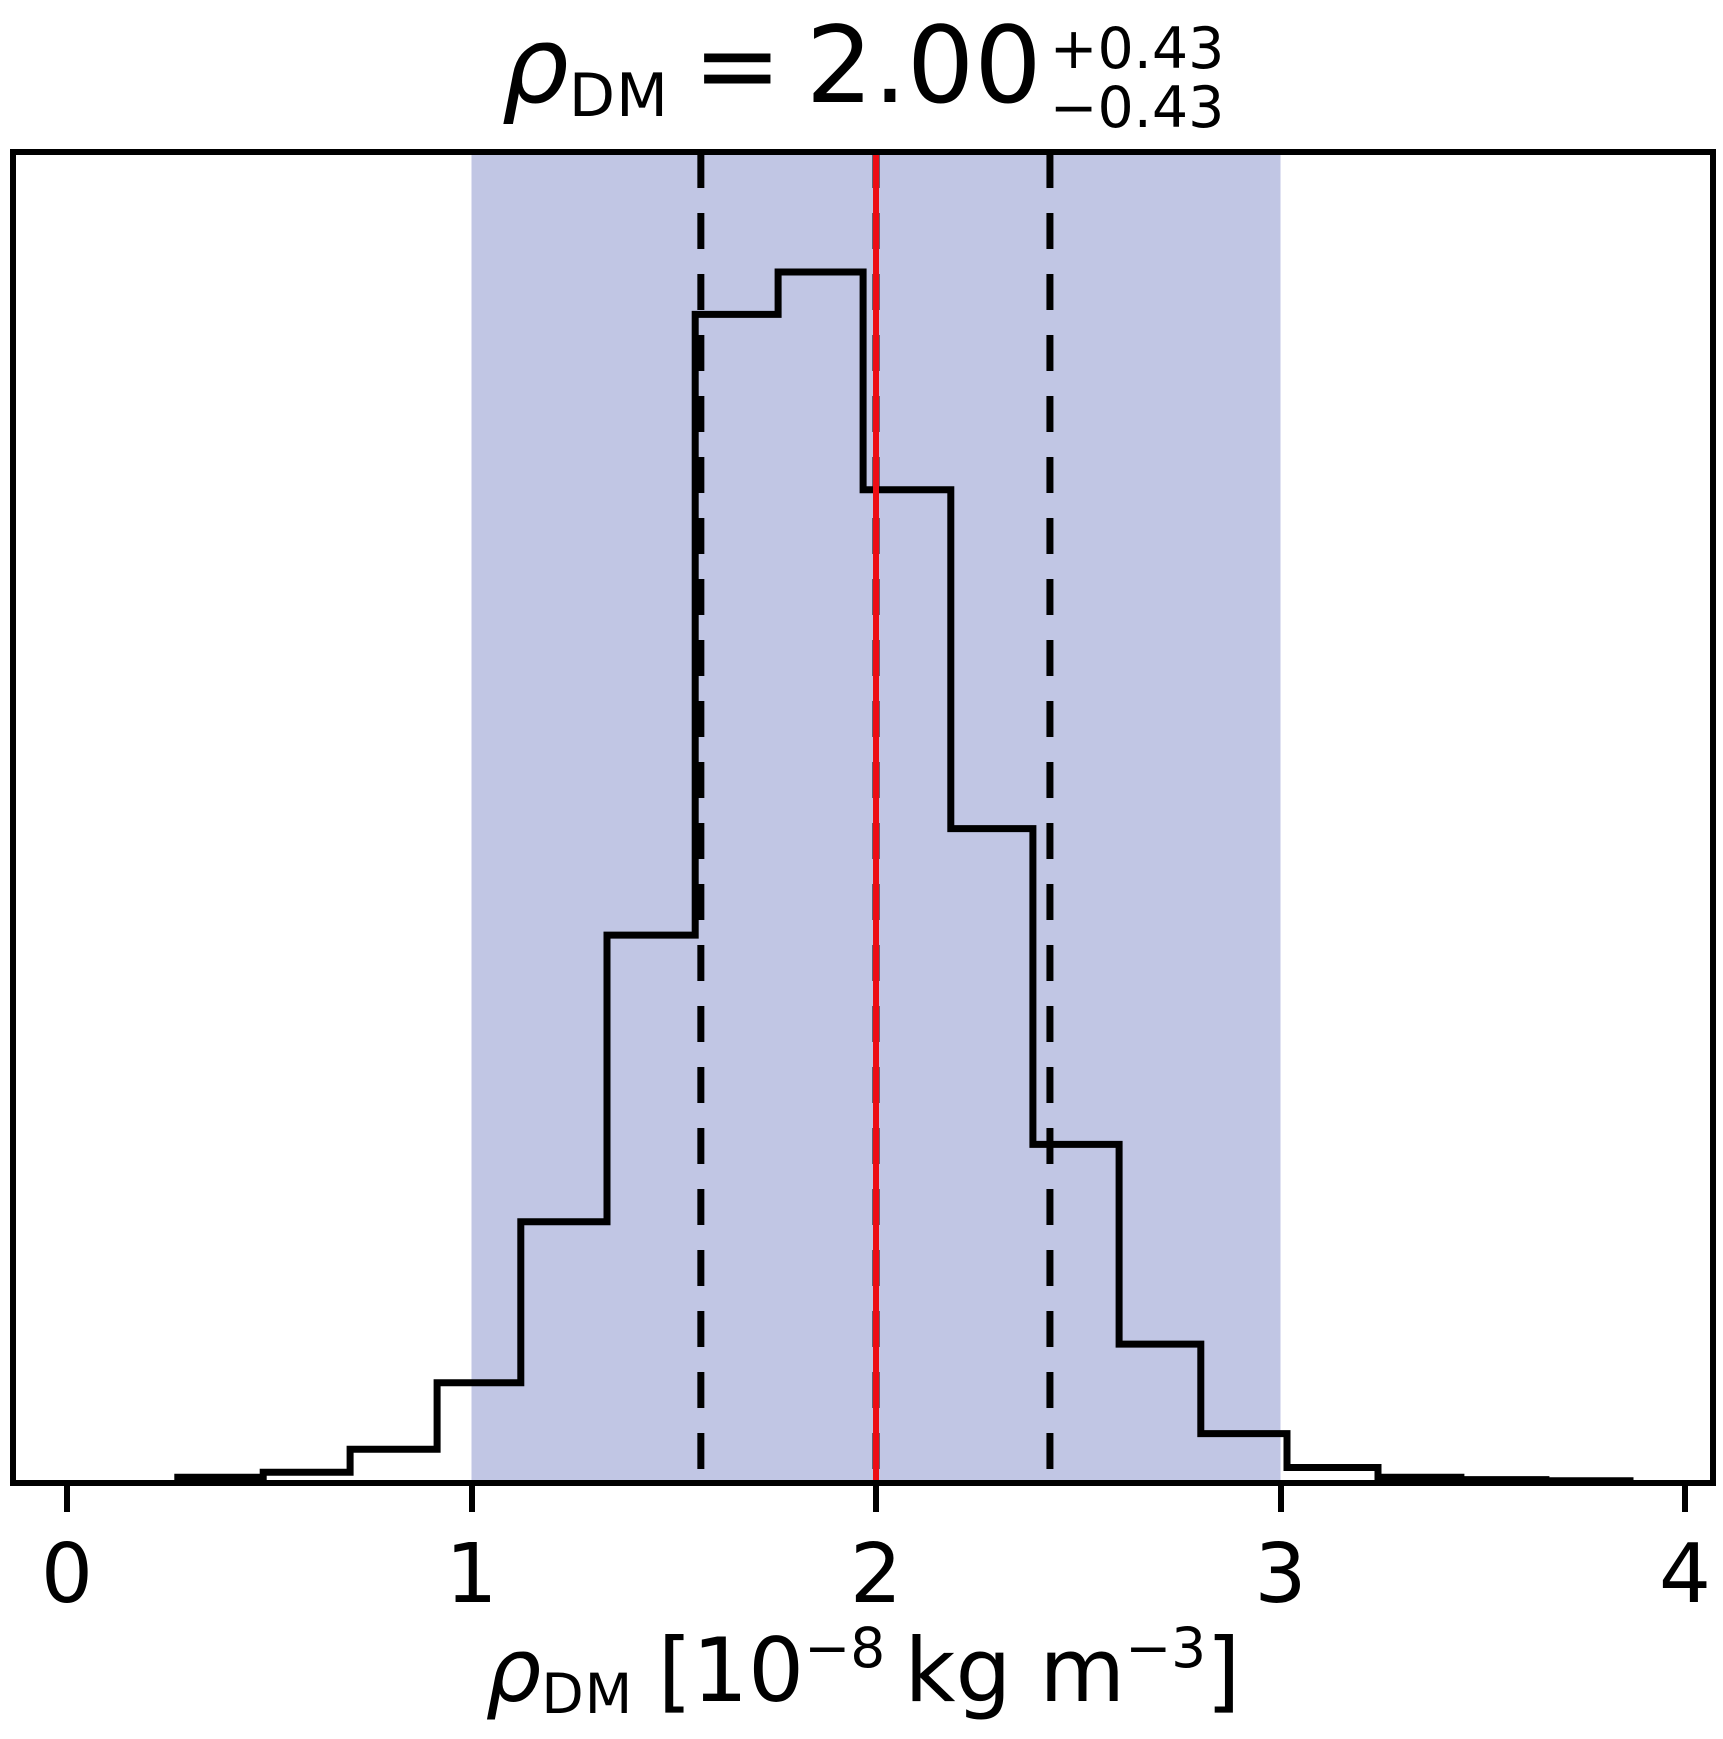 The height and width of the screenshot is (1739, 1723). I want to click on title-rho-symbol: ρ, so click(535, 65).